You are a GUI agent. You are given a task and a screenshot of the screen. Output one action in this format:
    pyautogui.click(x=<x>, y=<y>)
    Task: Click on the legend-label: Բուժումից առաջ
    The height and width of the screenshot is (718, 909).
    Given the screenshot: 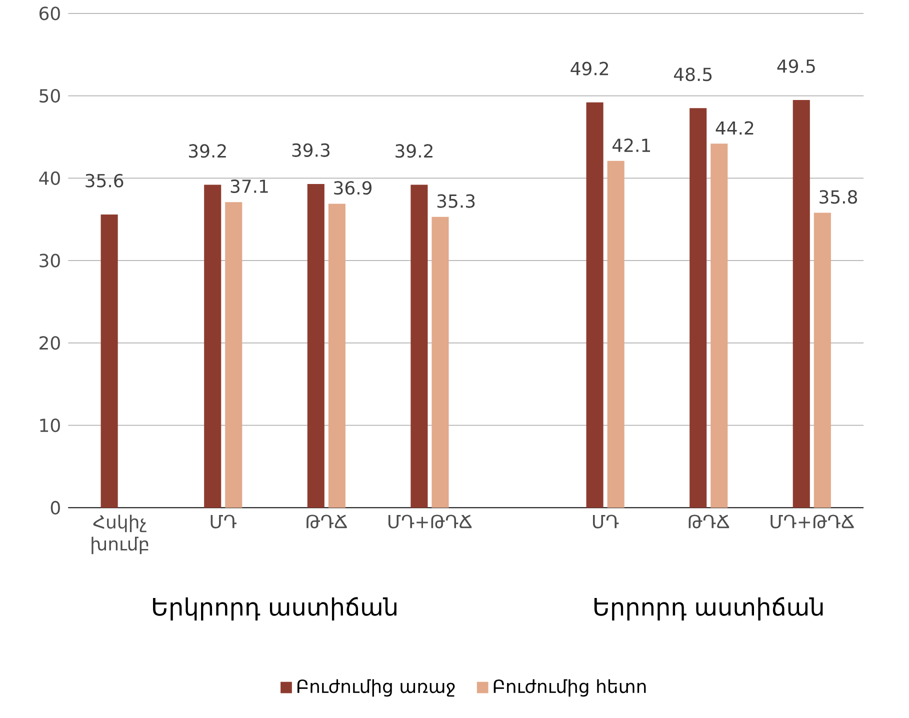 What is the action you would take?
    pyautogui.click(x=376, y=688)
    